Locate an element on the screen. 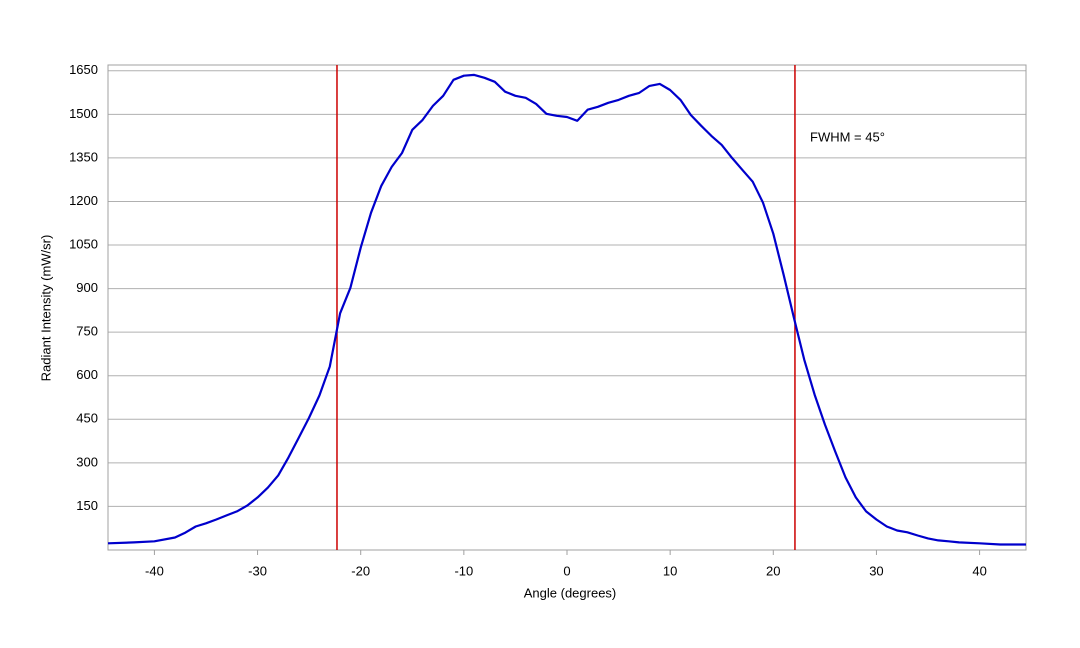  y-tick-label: 150 is located at coordinates (87, 505).